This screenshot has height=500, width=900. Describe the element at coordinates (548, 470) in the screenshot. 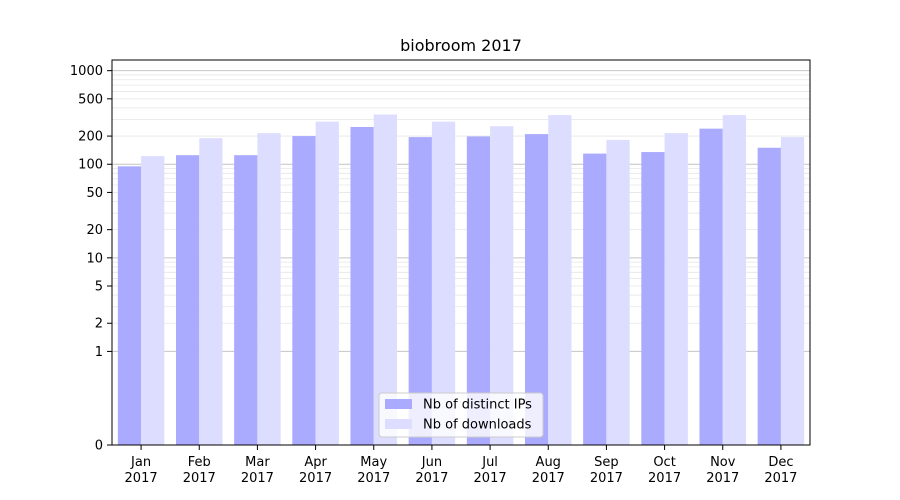

I see `x-tick-label: Aug 2017` at that location.